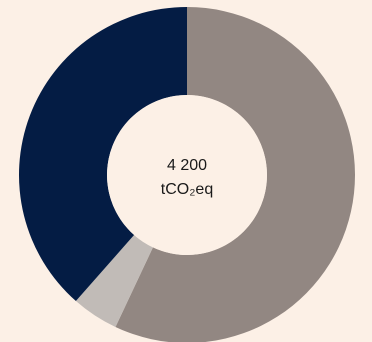  What do you see at coordinates (187, 189) in the screenshot?
I see `center-unit-label: tCO₂eq` at bounding box center [187, 189].